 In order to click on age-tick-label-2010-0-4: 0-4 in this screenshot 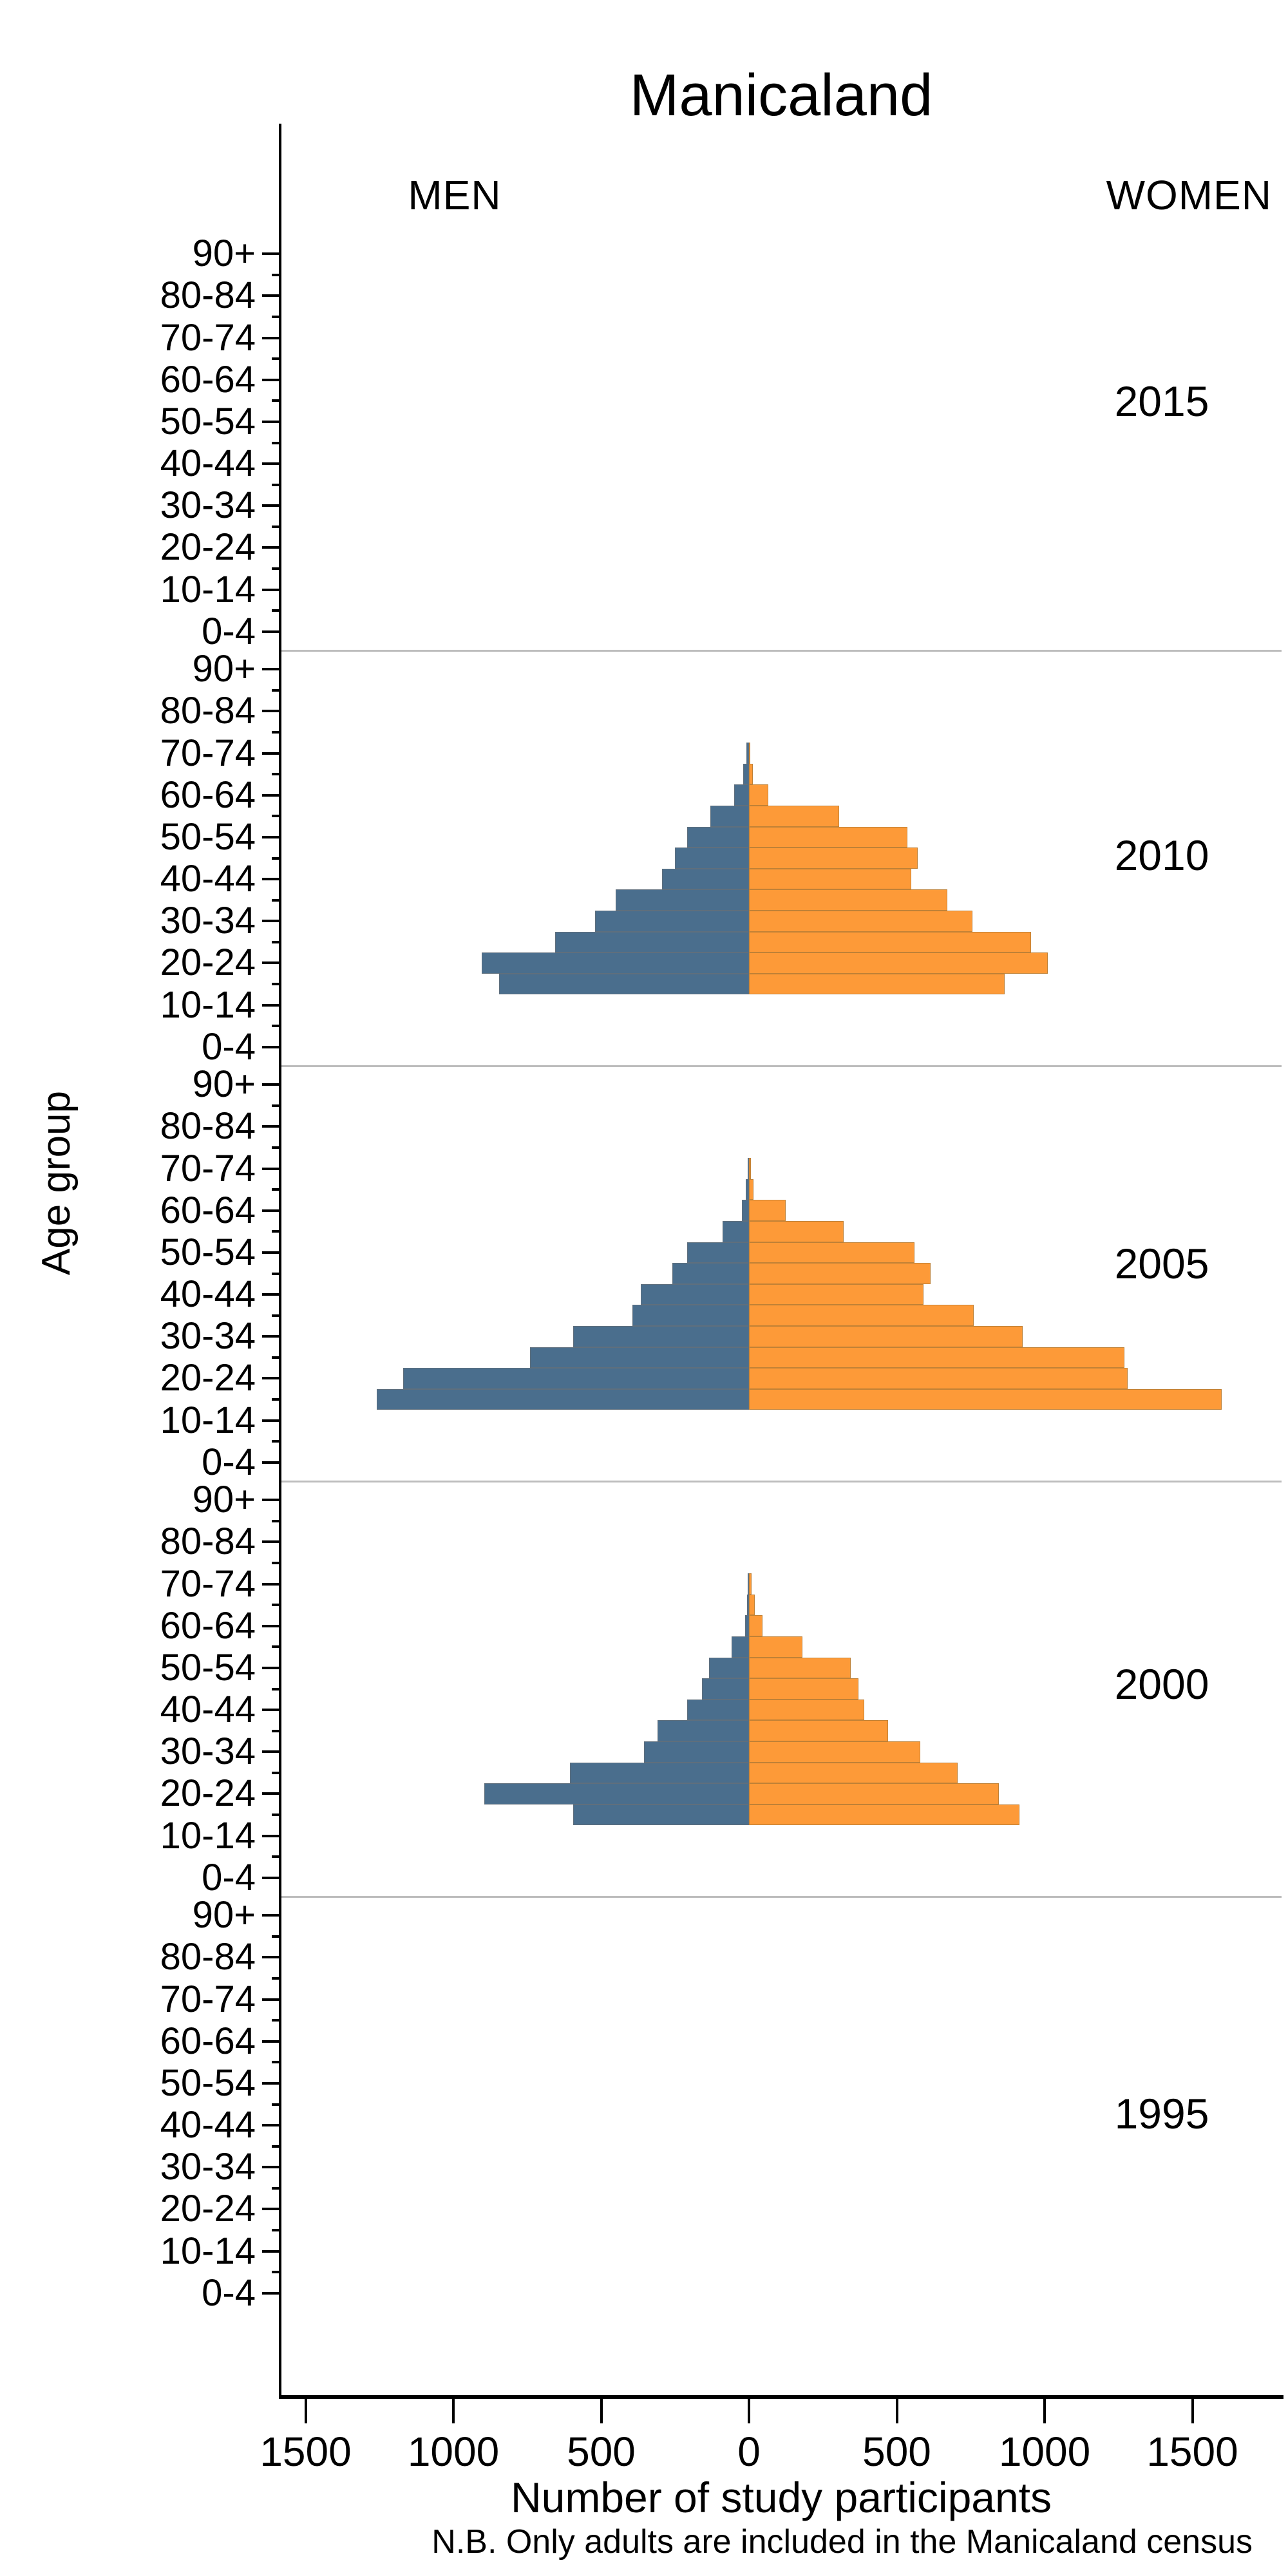, I will do `click(229, 1046)`.